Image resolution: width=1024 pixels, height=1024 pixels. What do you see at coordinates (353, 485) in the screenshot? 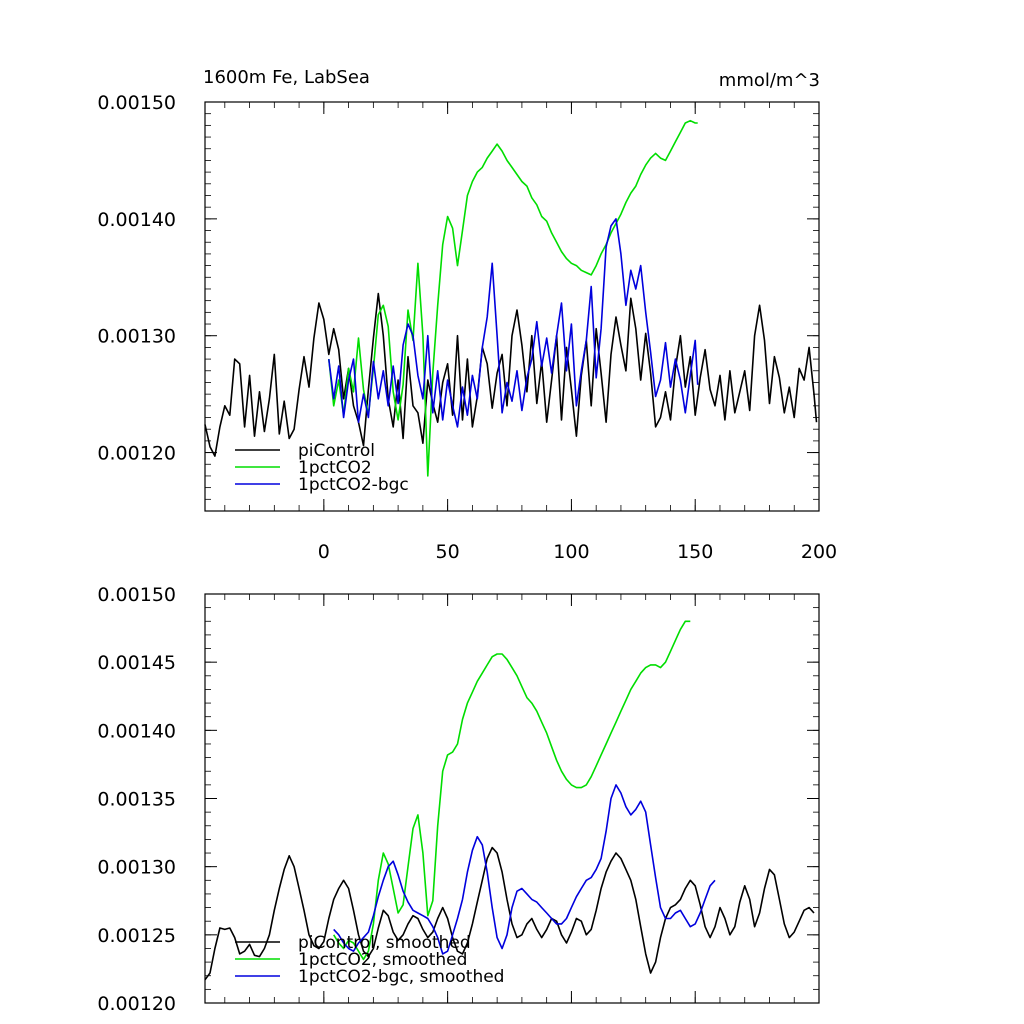
I see `legend-label: 1pctCO2-bgc` at bounding box center [353, 485].